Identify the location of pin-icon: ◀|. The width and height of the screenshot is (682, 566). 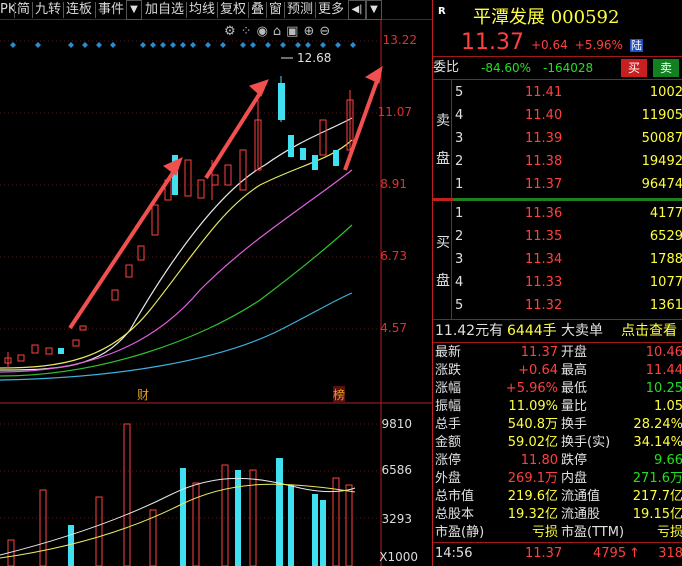
(357, 10).